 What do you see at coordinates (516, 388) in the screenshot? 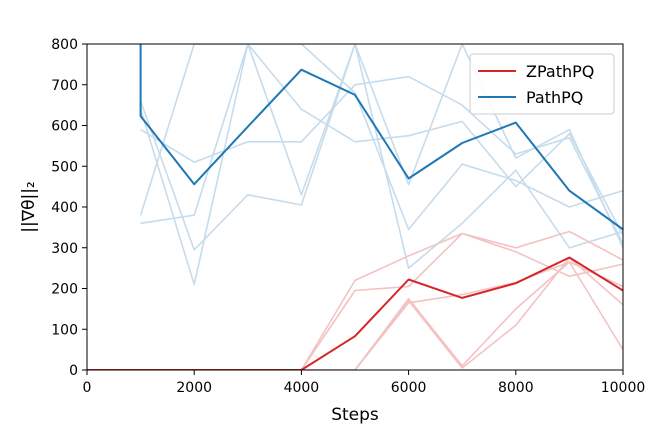
I see `x-tick-label: 8000` at bounding box center [516, 388].